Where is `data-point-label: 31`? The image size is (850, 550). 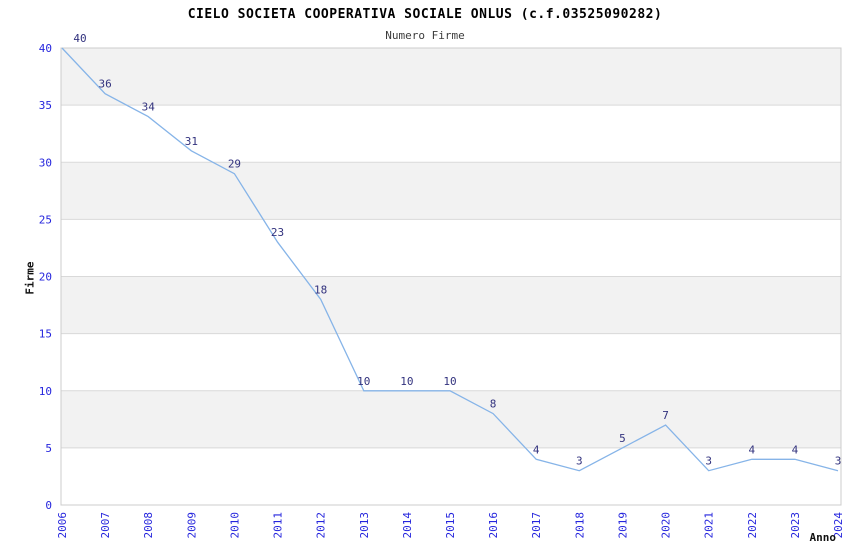
data-point-label: 31 is located at coordinates (191, 141).